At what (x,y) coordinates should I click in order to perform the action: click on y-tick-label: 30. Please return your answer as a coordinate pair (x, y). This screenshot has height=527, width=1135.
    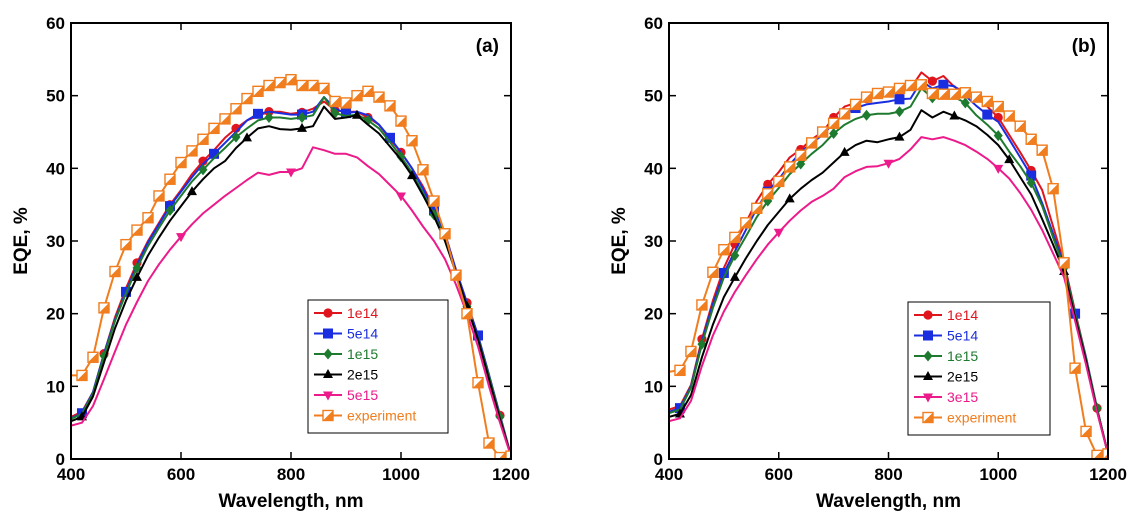
    Looking at the image, I should click on (653, 241).